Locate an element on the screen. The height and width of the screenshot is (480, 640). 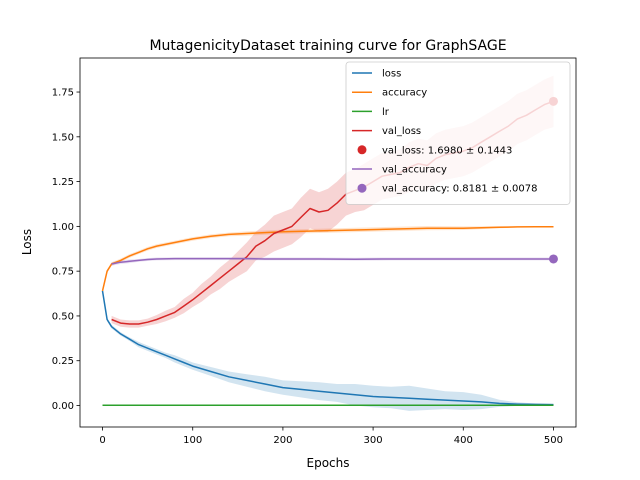
legend-entry: val_loss: 1.6980 ± 0.1443 is located at coordinates (434, 150).